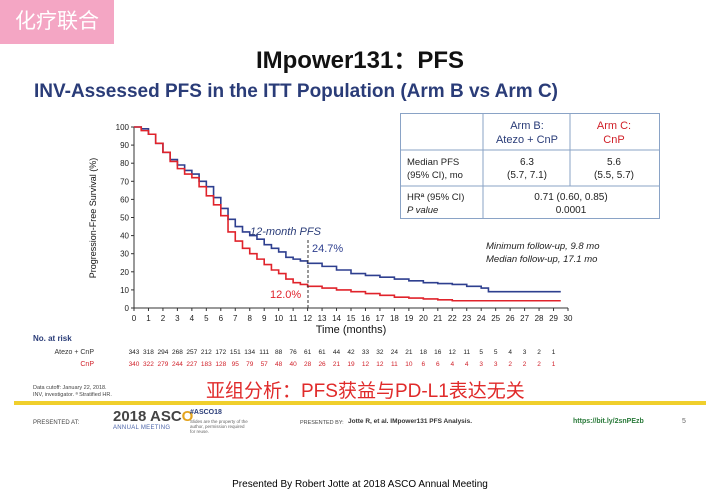  What do you see at coordinates (192, 364) in the screenshot?
I see `risk-count: 227` at bounding box center [192, 364].